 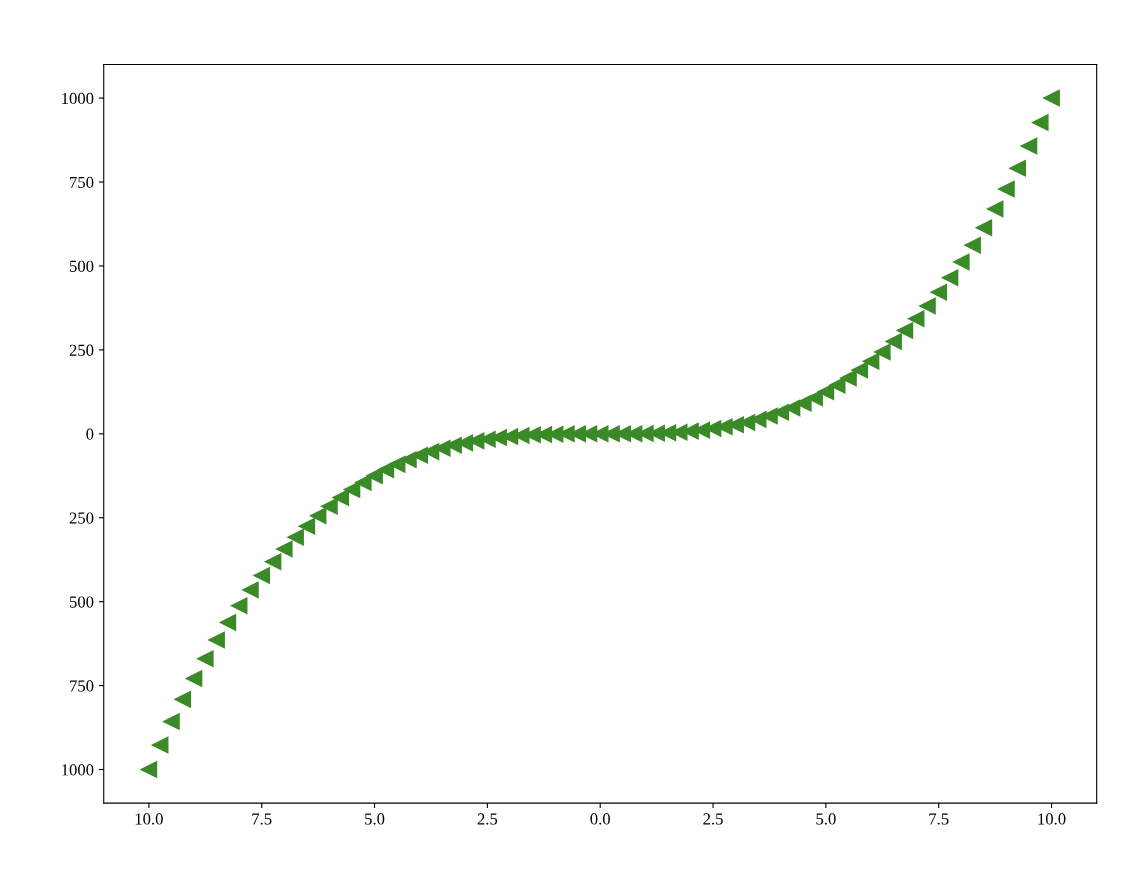 I want to click on x-tick-label: 0.0, so click(x=600, y=819).